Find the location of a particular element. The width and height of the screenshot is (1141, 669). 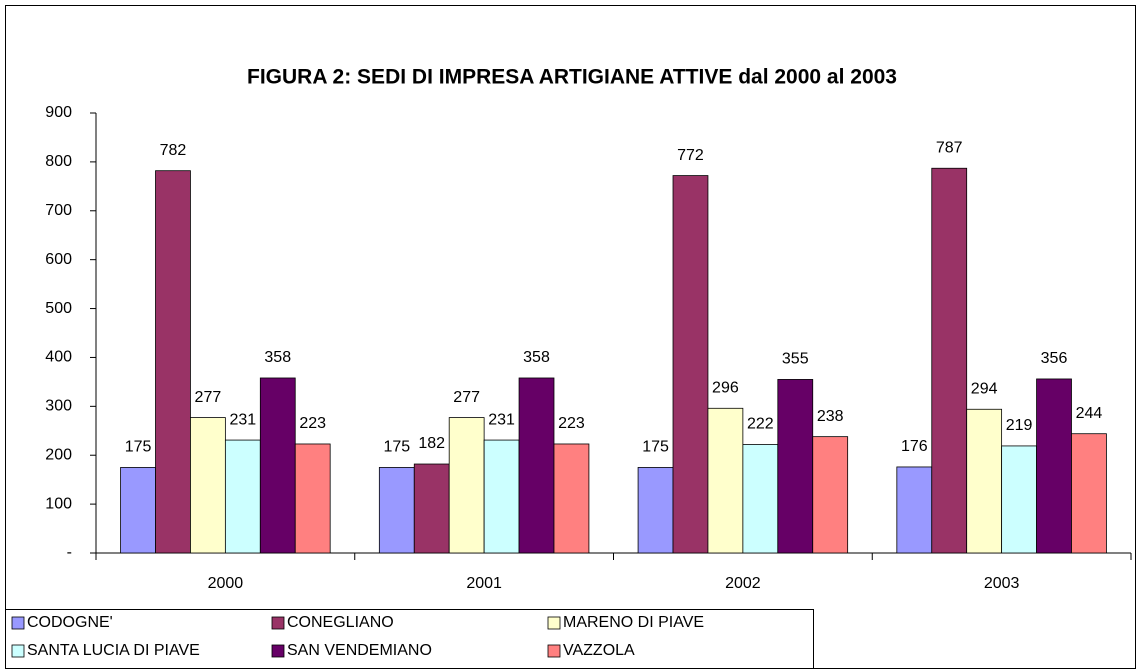

x-tick-label: 2001 is located at coordinates (484, 583).